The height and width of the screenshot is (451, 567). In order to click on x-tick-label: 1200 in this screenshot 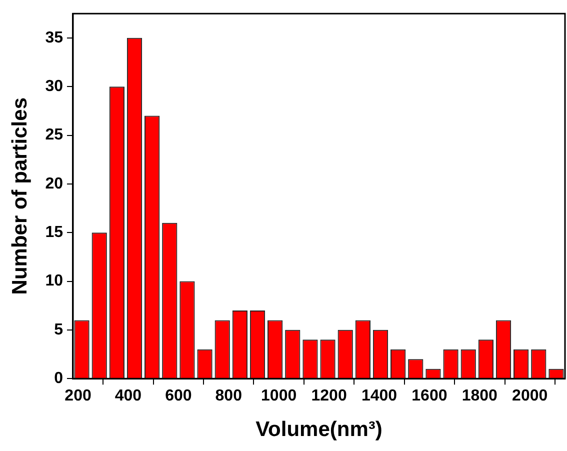, I will do `click(329, 396)`.